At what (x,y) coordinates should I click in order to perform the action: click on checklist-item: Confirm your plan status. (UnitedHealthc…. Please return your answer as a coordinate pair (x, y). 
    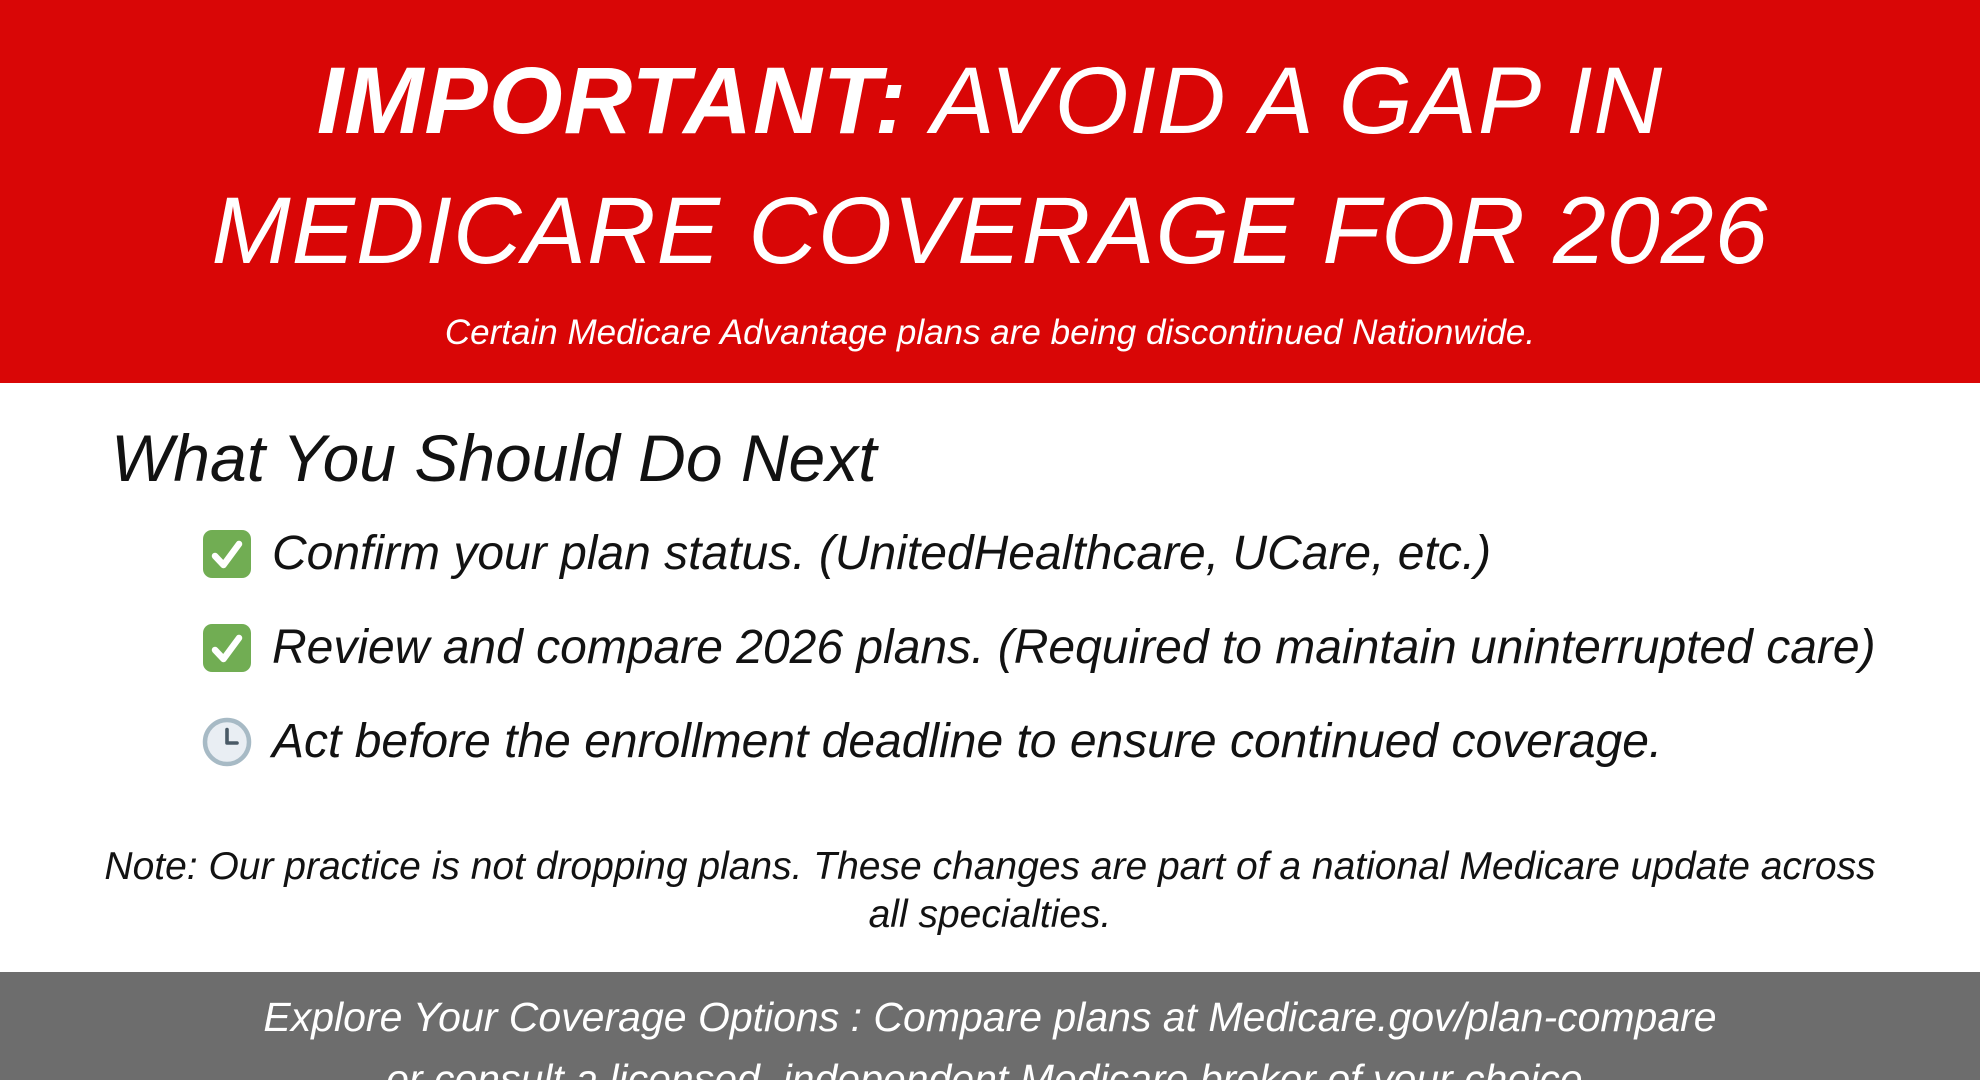
    Looking at the image, I should click on (1091, 554).